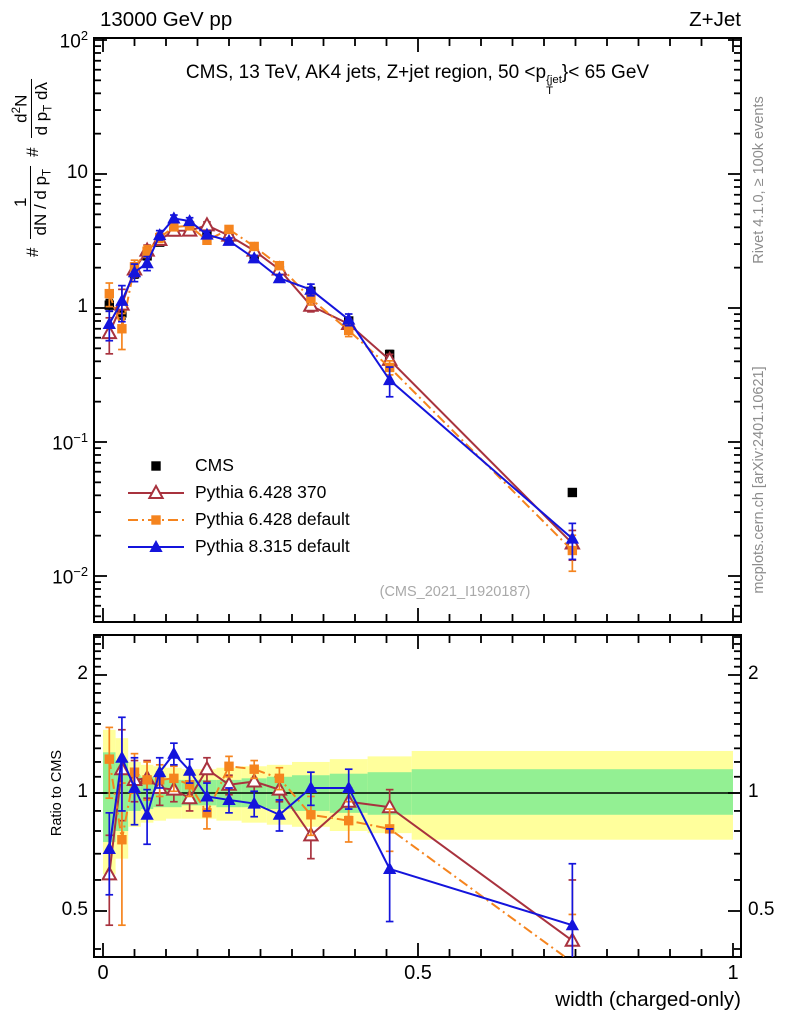 The image size is (786, 1024). What do you see at coordinates (715, 19) in the screenshot?
I see `process-title: Z+Jet` at bounding box center [715, 19].